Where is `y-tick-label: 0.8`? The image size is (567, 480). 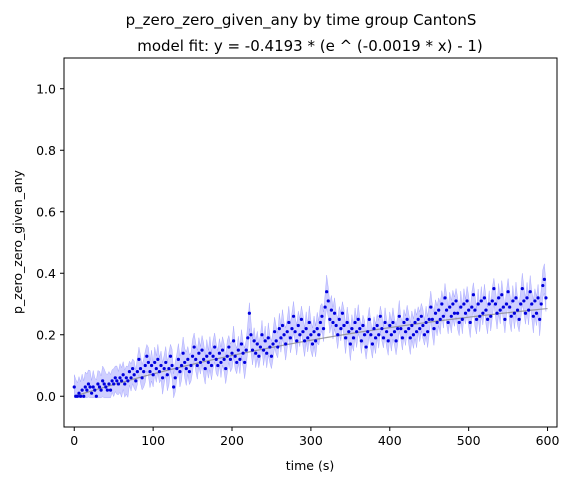 y-tick-label: 0.8 is located at coordinates (46, 150).